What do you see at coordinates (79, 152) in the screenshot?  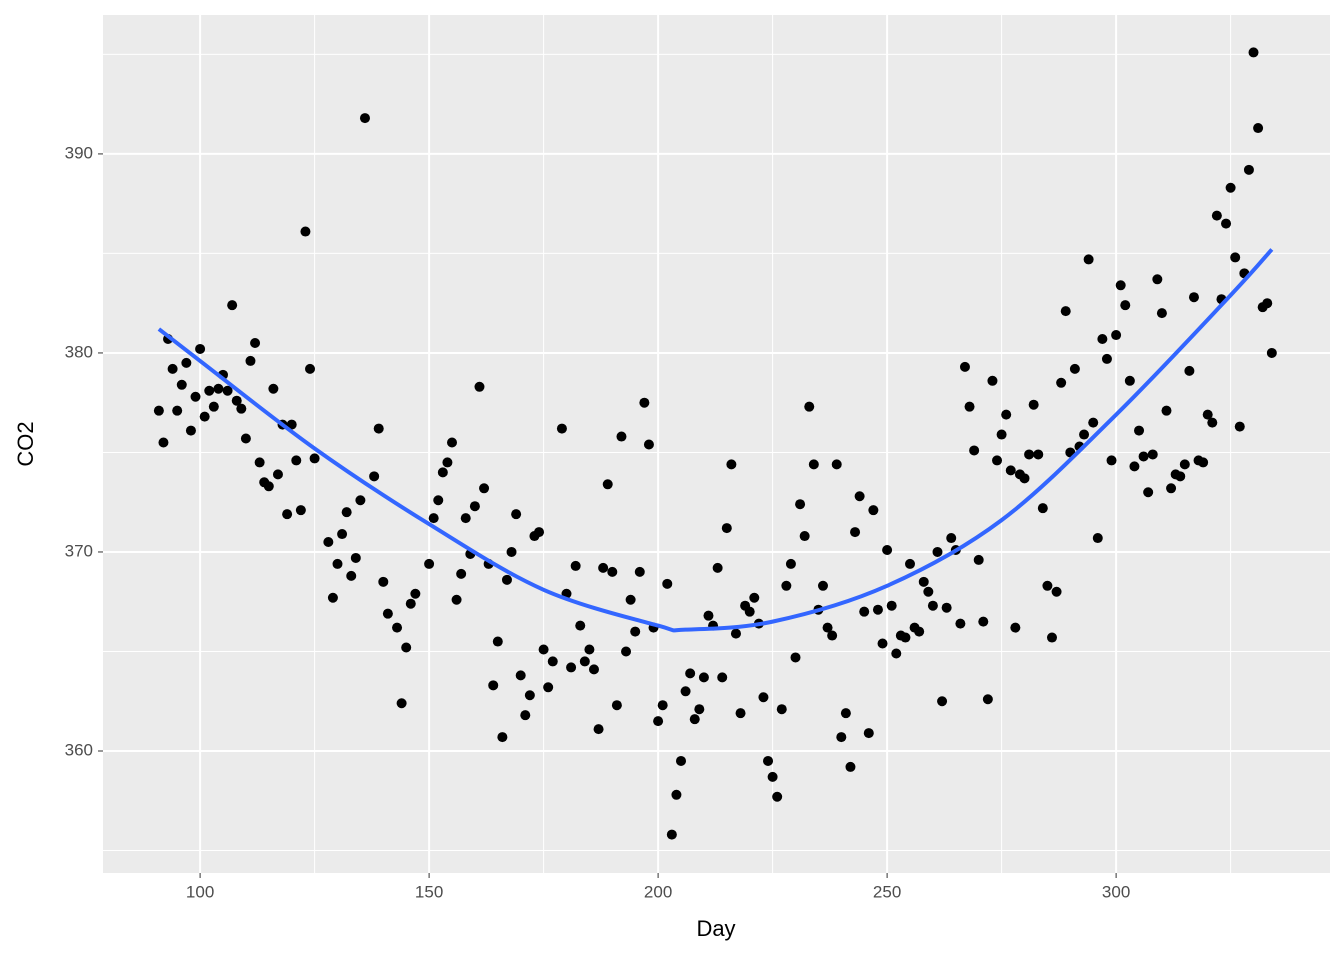 I see `y-tick-label: 390` at bounding box center [79, 152].